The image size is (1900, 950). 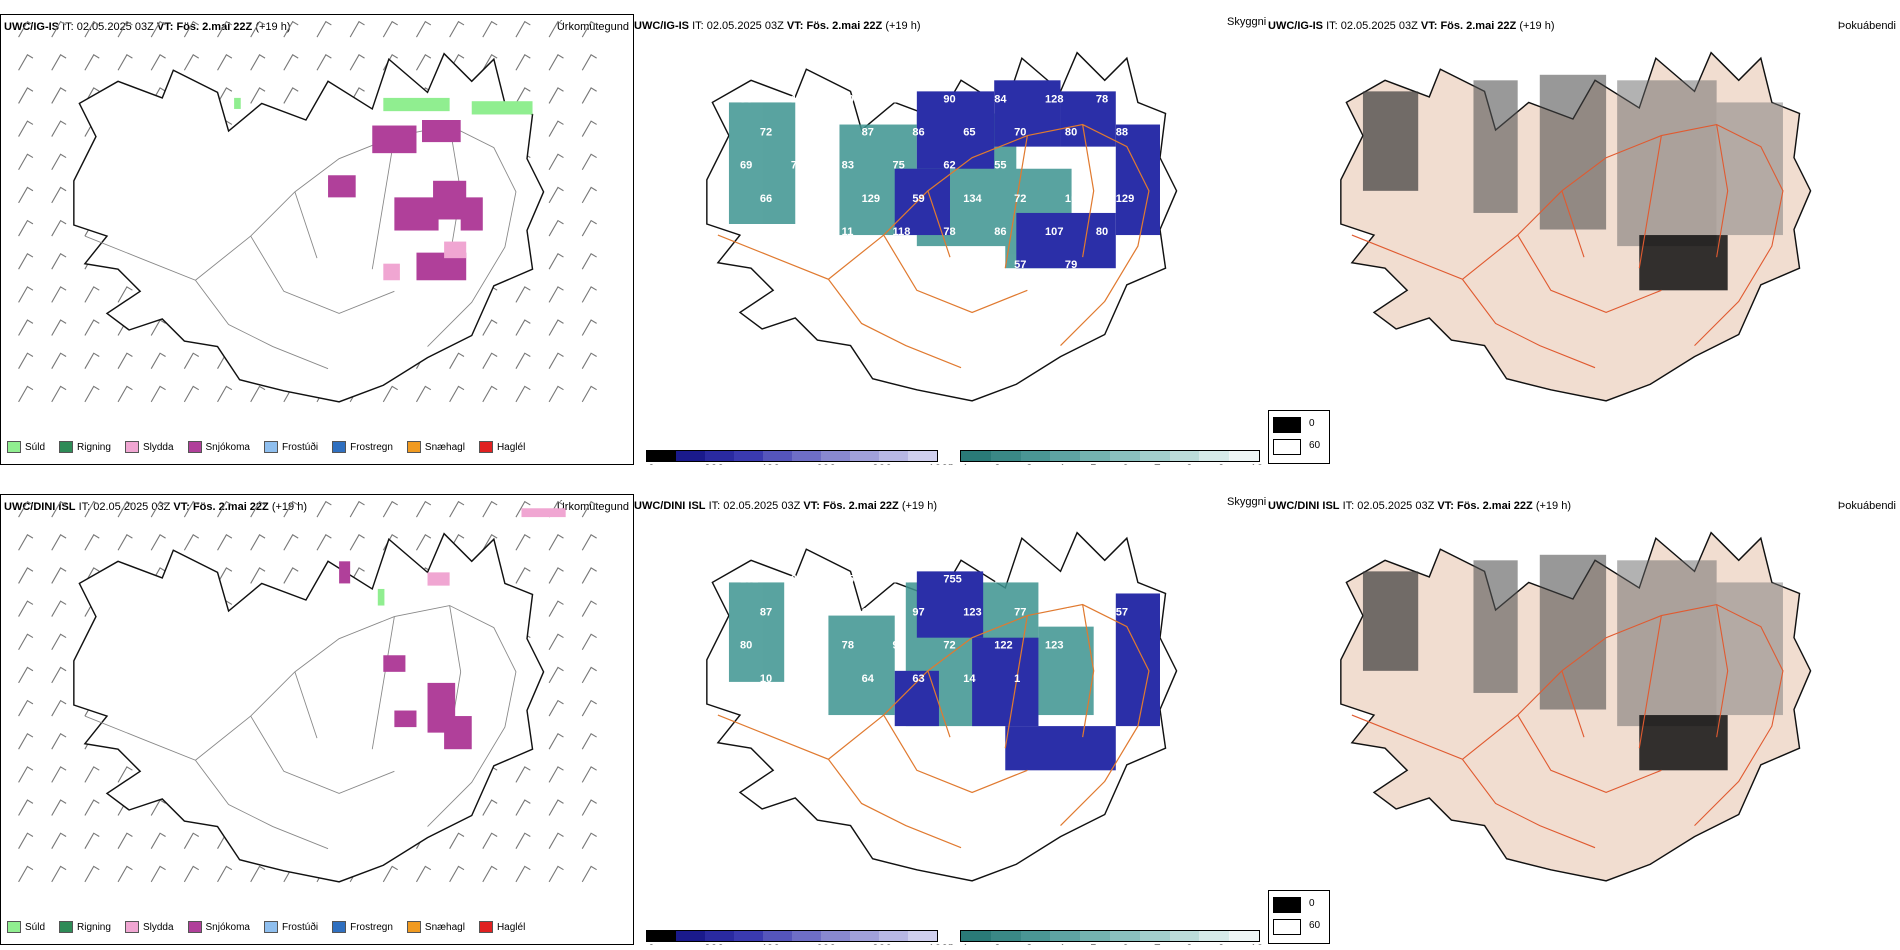 What do you see at coordinates (972, 265) in the screenshot?
I see `cloud-height-label: 115` at bounding box center [972, 265].